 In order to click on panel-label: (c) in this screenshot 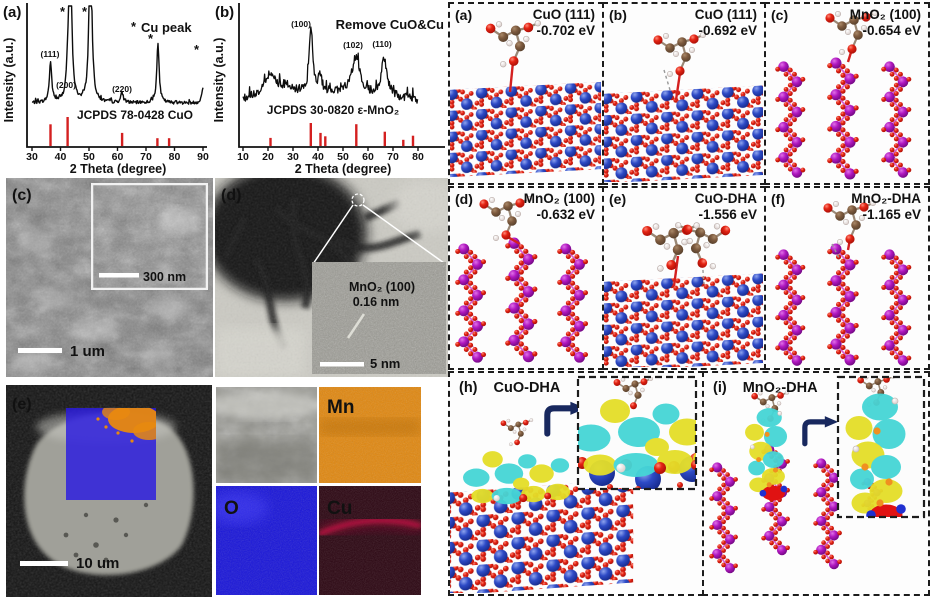, I will do `click(780, 15)`.